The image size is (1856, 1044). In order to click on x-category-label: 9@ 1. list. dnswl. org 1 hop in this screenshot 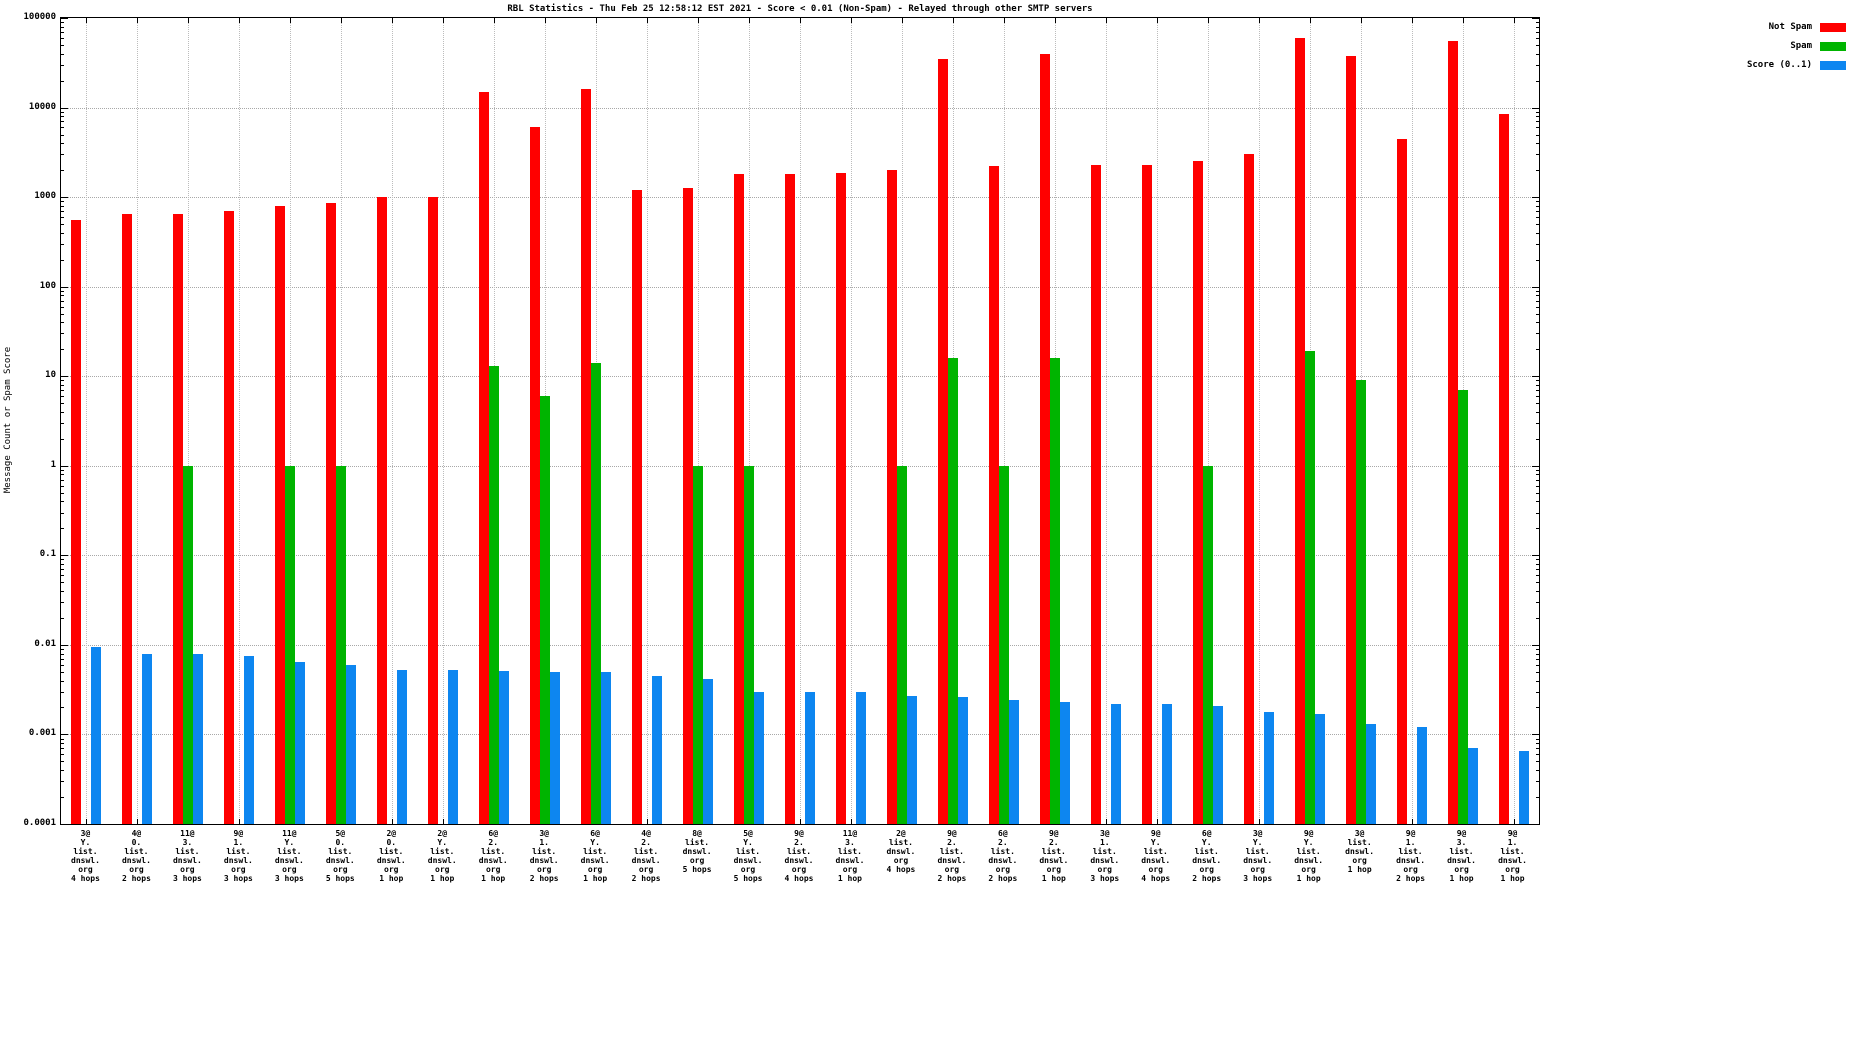, I will do `click(1512, 856)`.